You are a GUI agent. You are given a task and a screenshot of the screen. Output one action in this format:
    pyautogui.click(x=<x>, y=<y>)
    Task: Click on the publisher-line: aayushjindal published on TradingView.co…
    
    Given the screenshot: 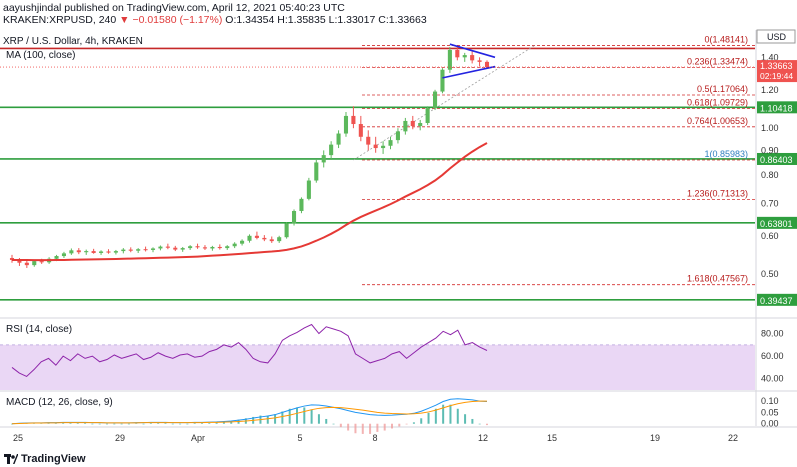 What is the action you would take?
    pyautogui.click(x=174, y=8)
    